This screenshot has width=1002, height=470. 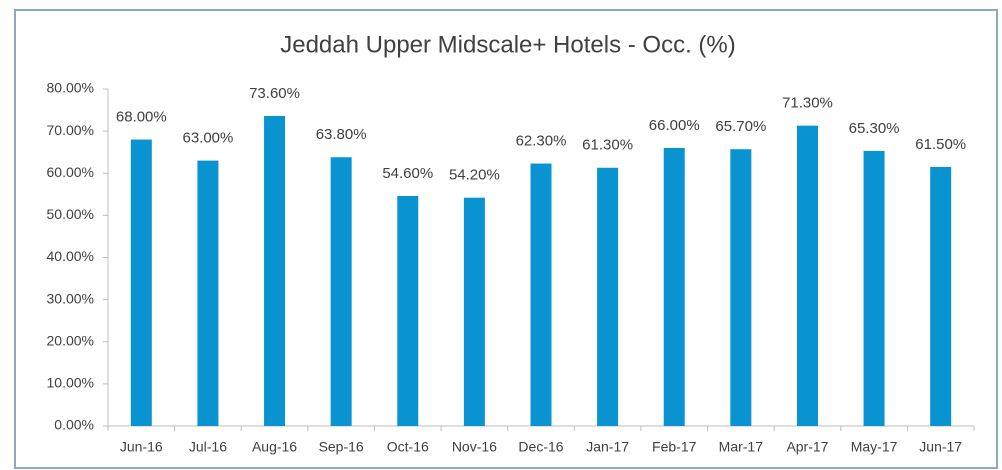 What do you see at coordinates (70, 340) in the screenshot?
I see `y-tick-label: 20.00%` at bounding box center [70, 340].